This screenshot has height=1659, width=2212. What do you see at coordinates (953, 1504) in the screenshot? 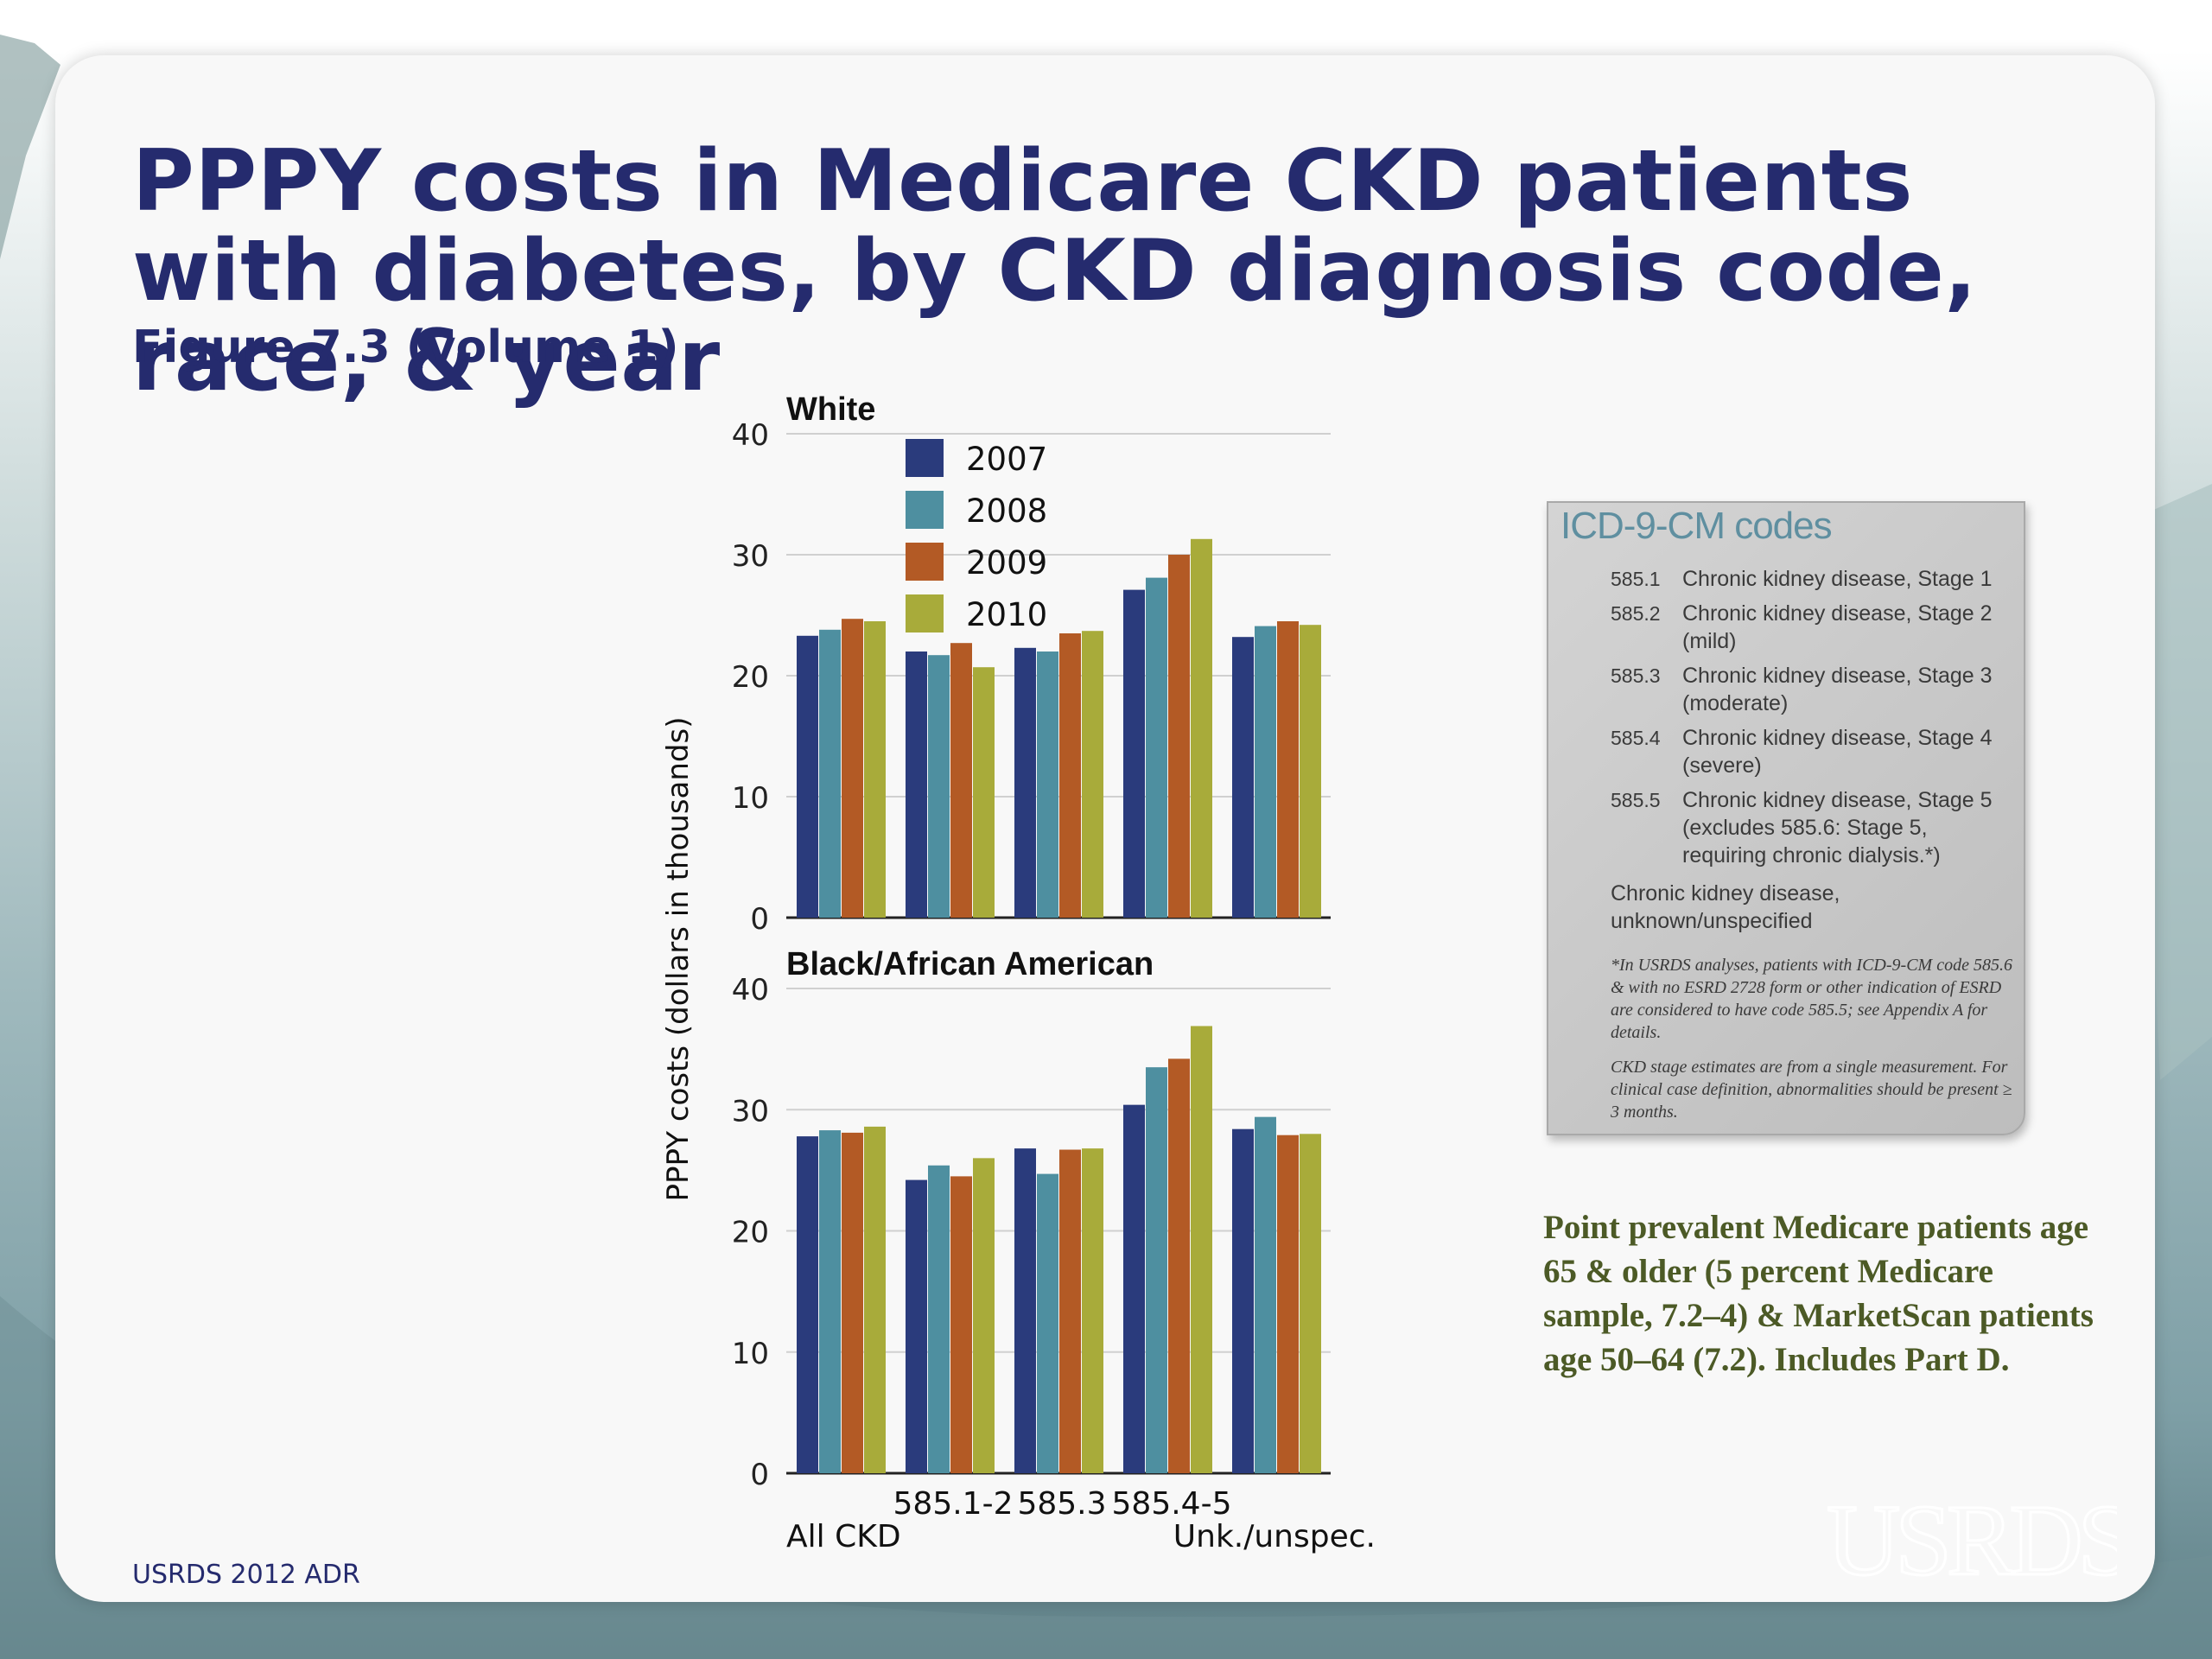
I see `x-category-label: 585.1-2` at bounding box center [953, 1504].